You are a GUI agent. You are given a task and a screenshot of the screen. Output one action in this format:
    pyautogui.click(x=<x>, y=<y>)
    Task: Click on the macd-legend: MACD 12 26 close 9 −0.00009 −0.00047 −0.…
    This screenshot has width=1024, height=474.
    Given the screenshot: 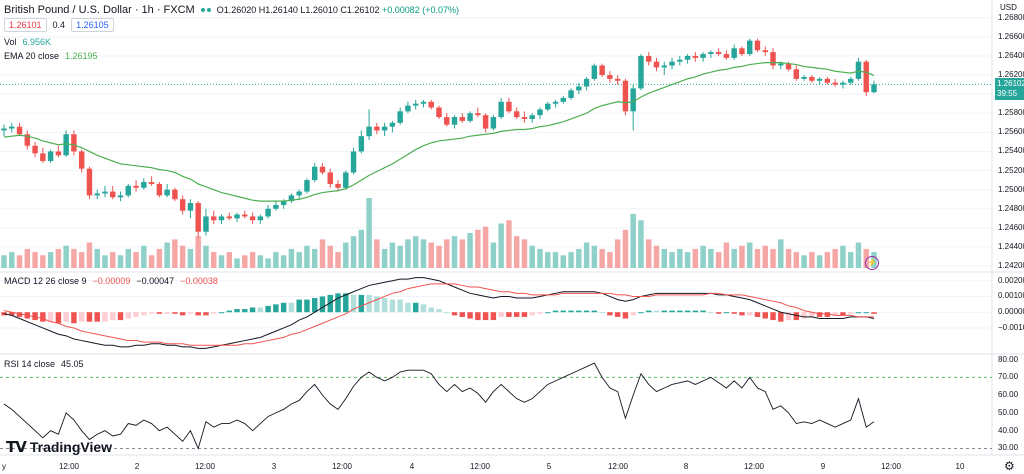 What is the action you would take?
    pyautogui.click(x=111, y=281)
    